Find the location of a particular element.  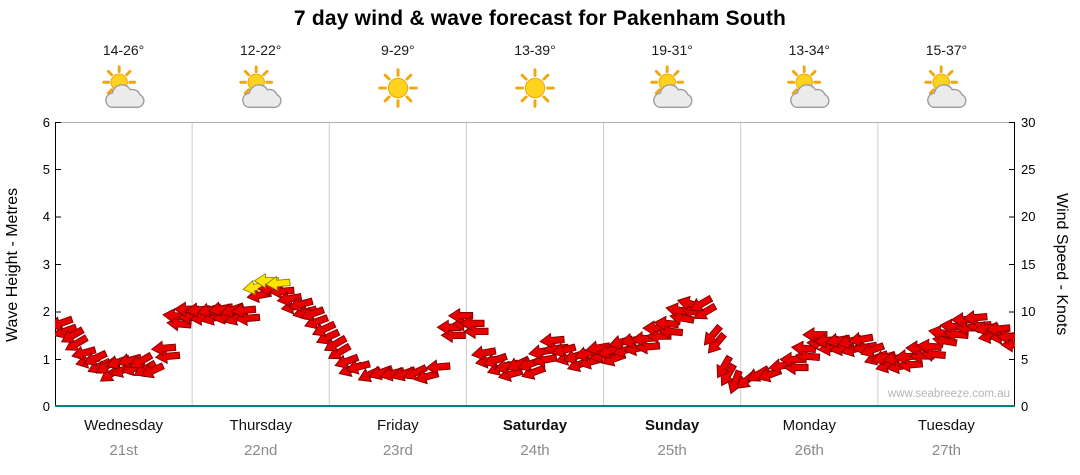

day-temp-range: 12-22° is located at coordinates (261, 50).